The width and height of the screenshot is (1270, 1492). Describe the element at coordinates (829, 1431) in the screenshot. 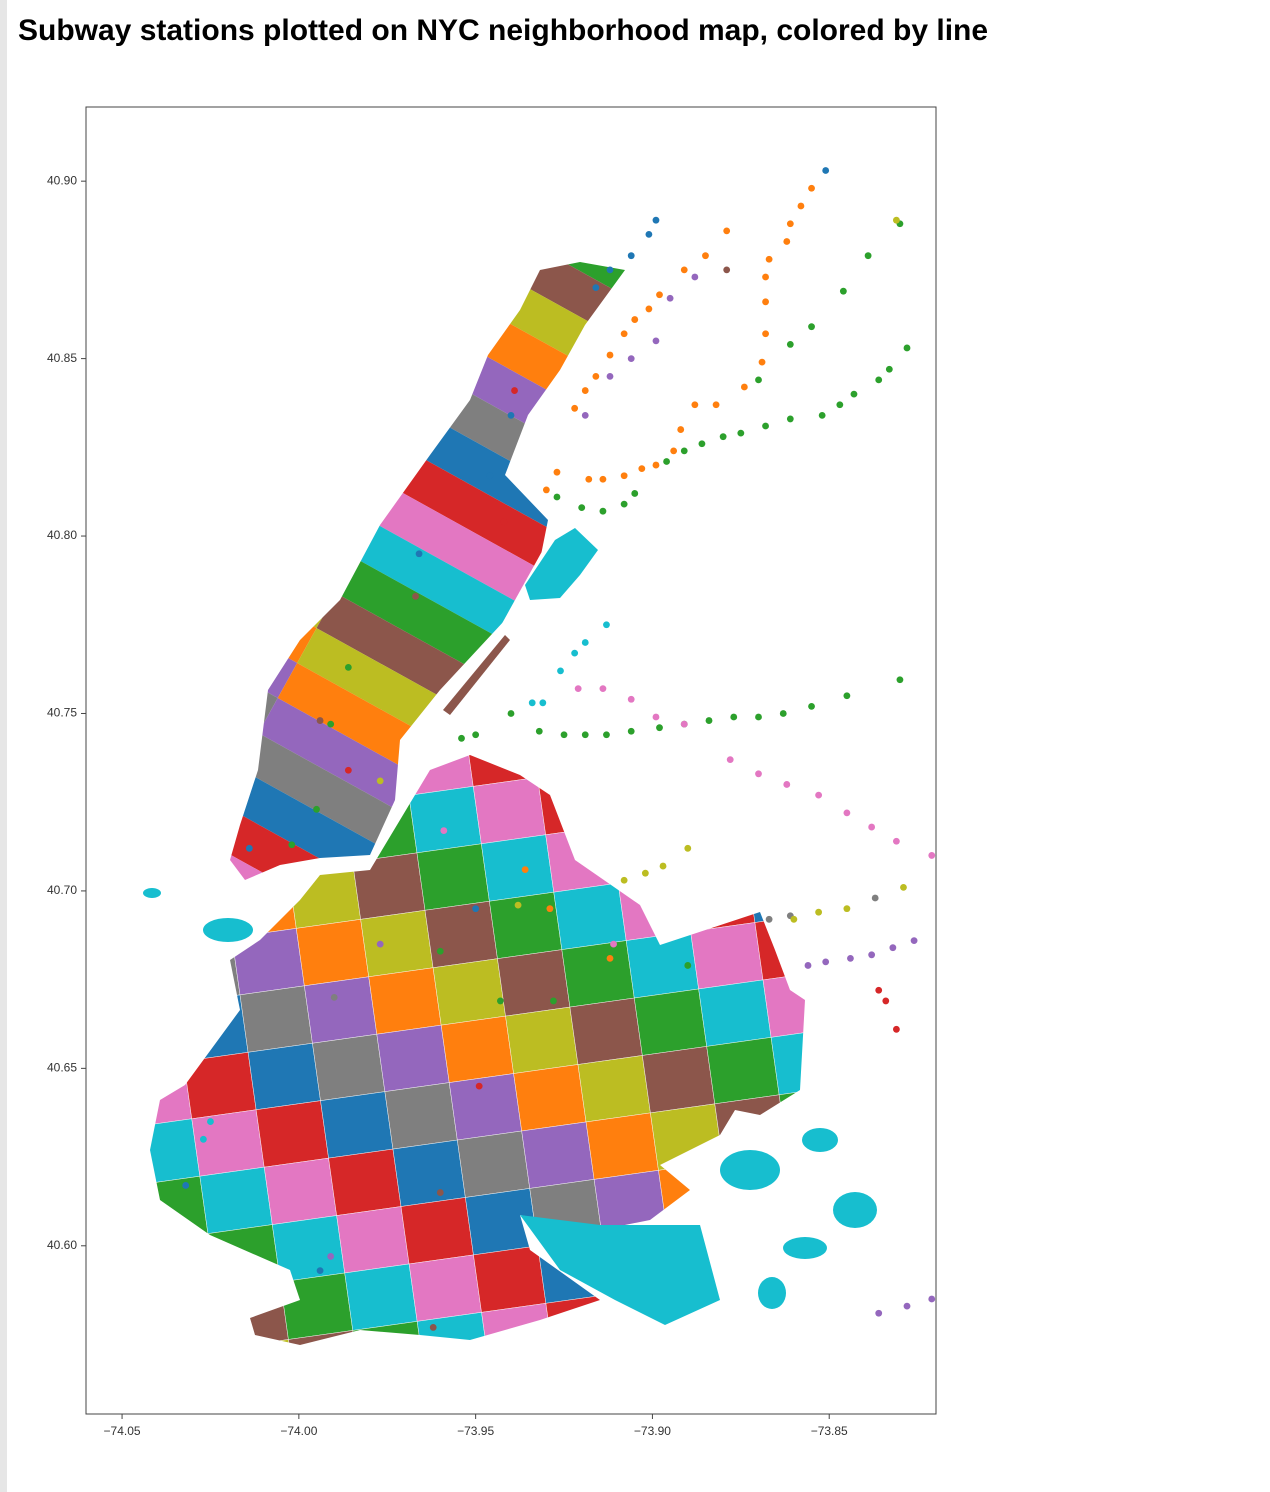

I see `x-tick-label: −73.85` at that location.